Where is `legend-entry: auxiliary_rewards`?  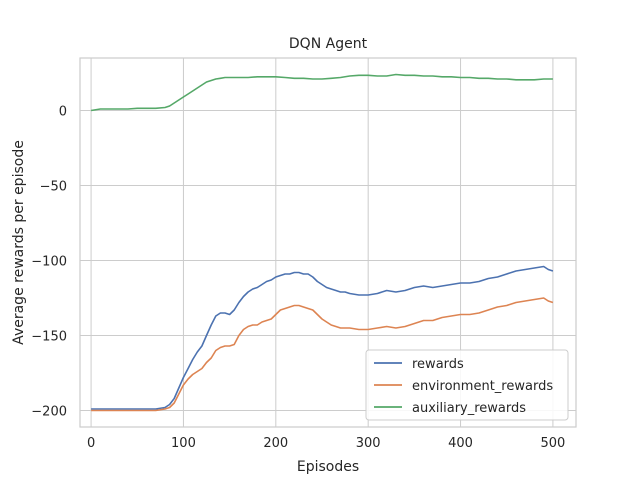 legend-entry: auxiliary_rewards is located at coordinates (469, 408).